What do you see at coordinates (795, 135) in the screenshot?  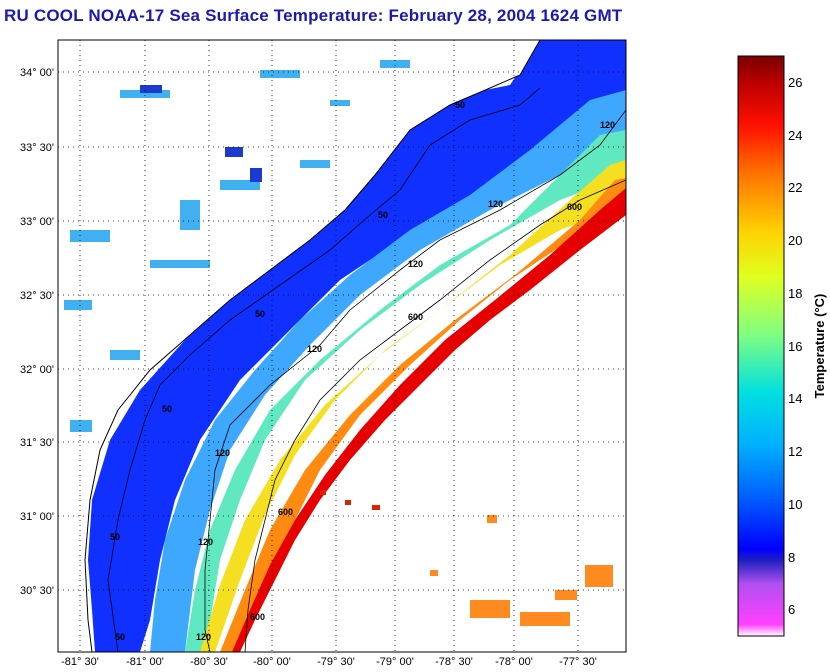 I see `colorbar-tick-label: 24` at bounding box center [795, 135].